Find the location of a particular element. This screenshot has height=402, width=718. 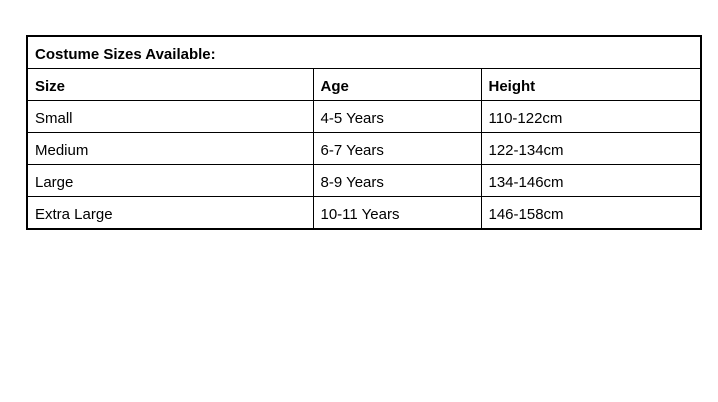

cell-size: Extra Large is located at coordinates (170, 213).